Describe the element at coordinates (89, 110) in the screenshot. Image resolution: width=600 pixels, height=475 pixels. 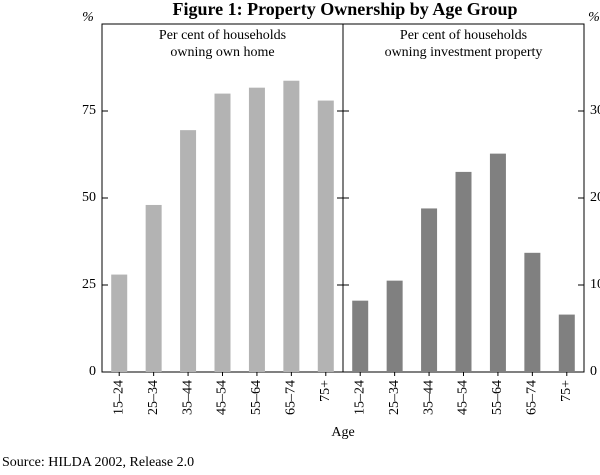
I see `y-tick-label: 75` at that location.